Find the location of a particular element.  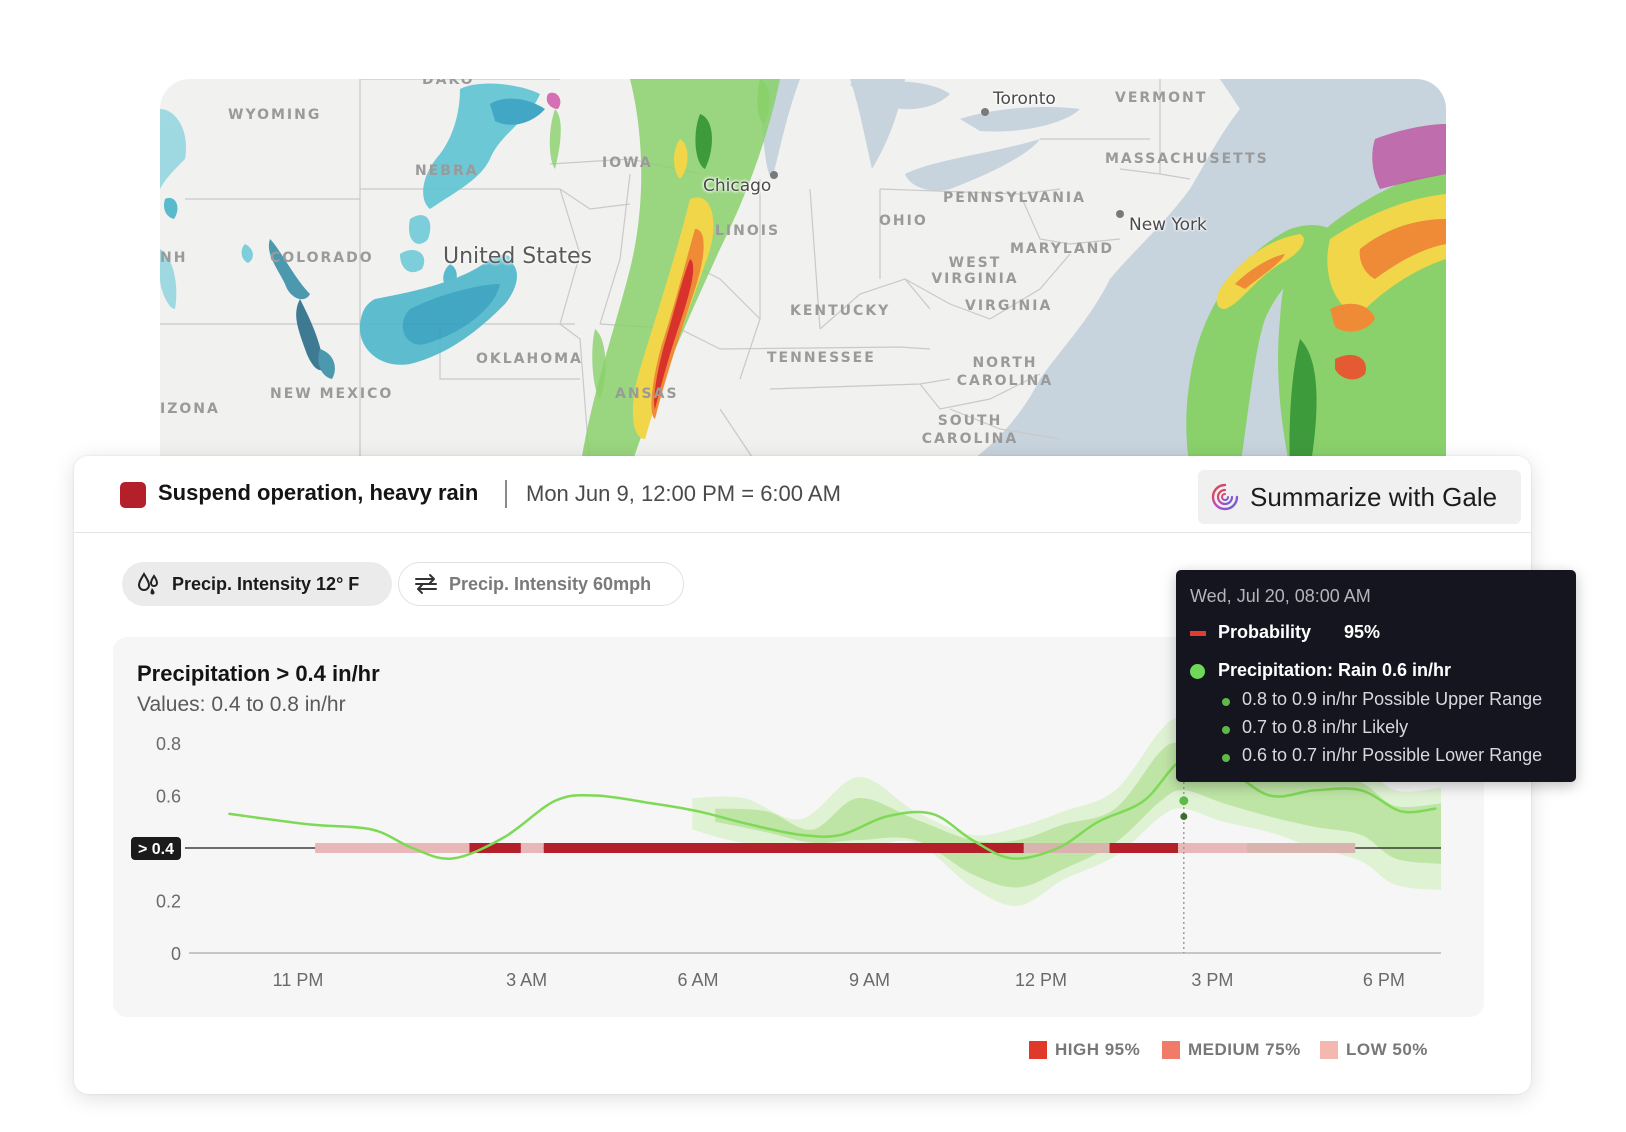

legend-item-high: HIGH 95% is located at coordinates (1084, 1050).